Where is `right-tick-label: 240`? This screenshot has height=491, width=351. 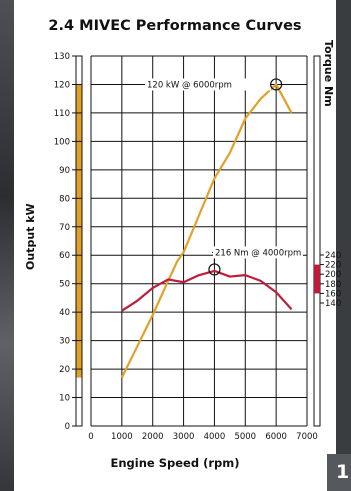 right-tick-label: 240 is located at coordinates (333, 256).